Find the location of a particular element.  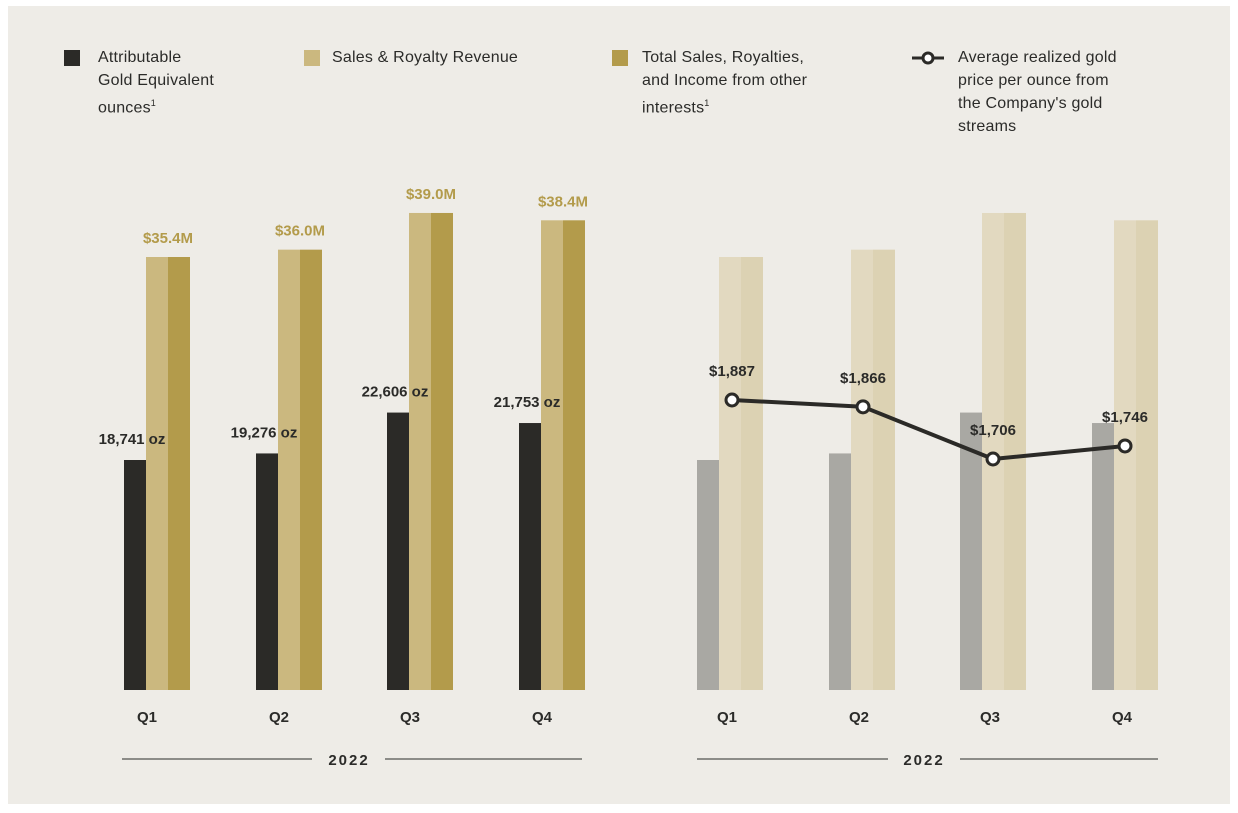

bar-total-q1 is located at coordinates (179, 473).